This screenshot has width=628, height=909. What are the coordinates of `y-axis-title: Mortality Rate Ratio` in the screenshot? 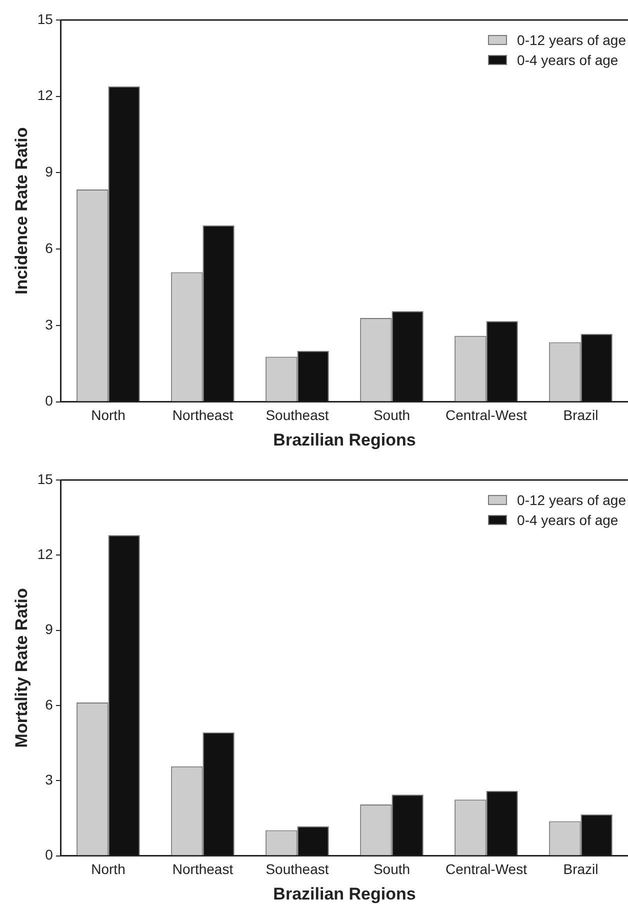 It's located at (21, 668).